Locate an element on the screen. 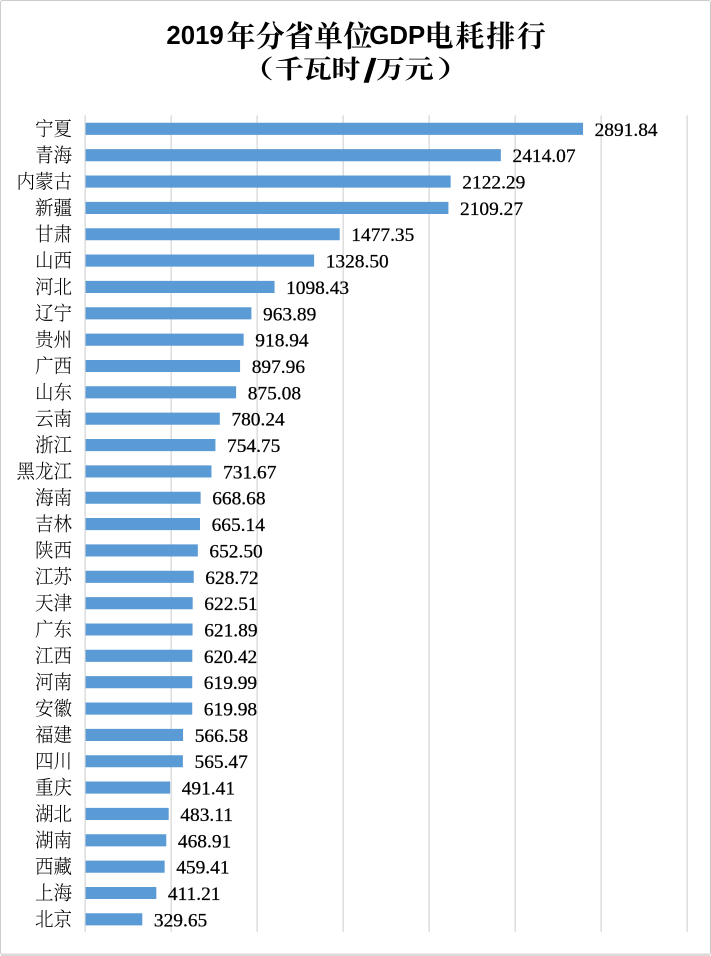  svg-text: 622.51 is located at coordinates (230, 604).